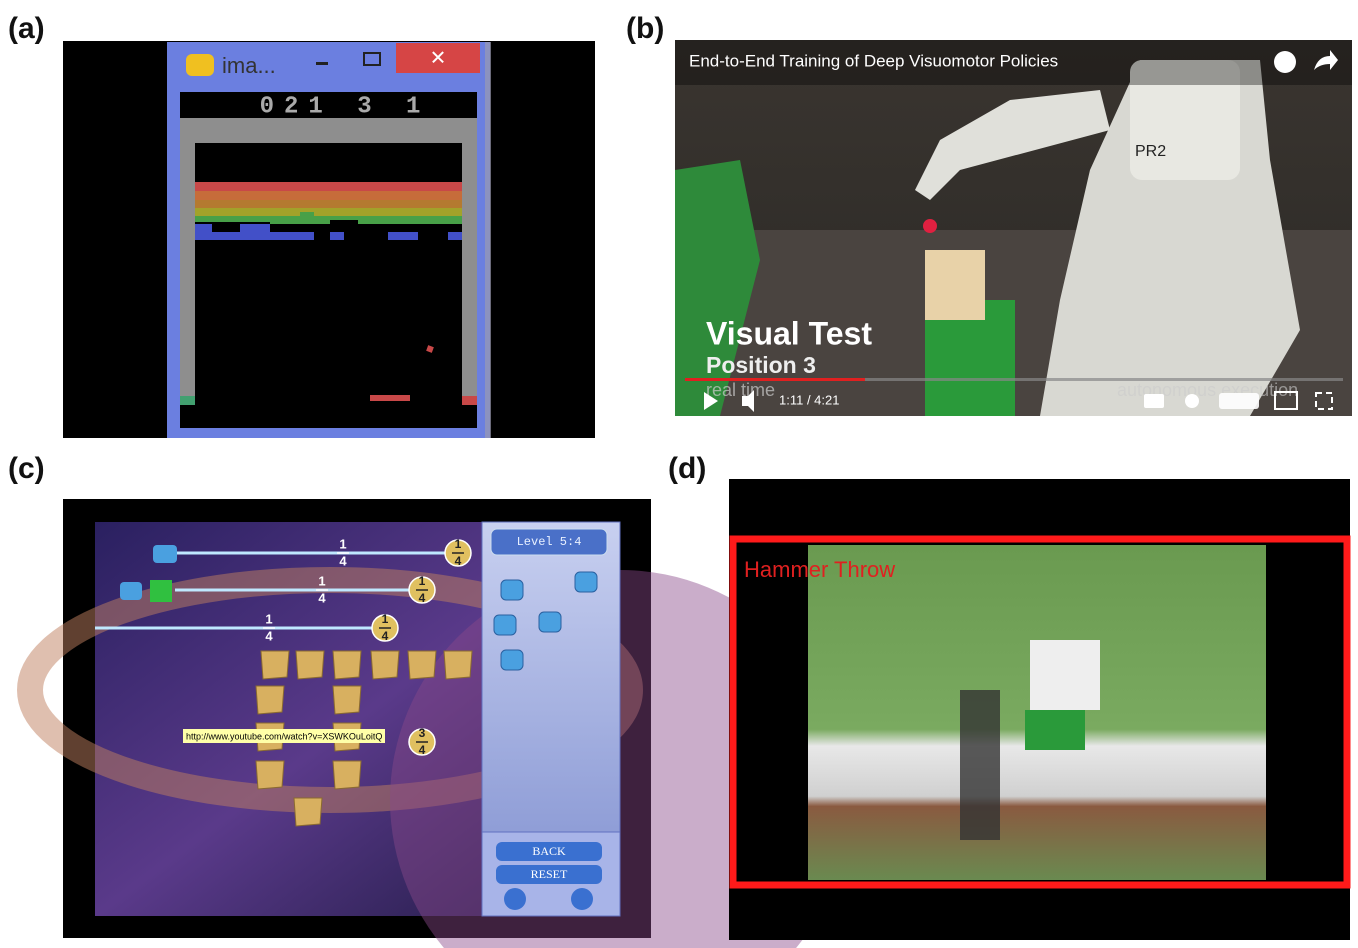 The height and width of the screenshot is (948, 1358). Describe the element at coordinates (980, 765) in the screenshot. I see `camera-rig` at that location.